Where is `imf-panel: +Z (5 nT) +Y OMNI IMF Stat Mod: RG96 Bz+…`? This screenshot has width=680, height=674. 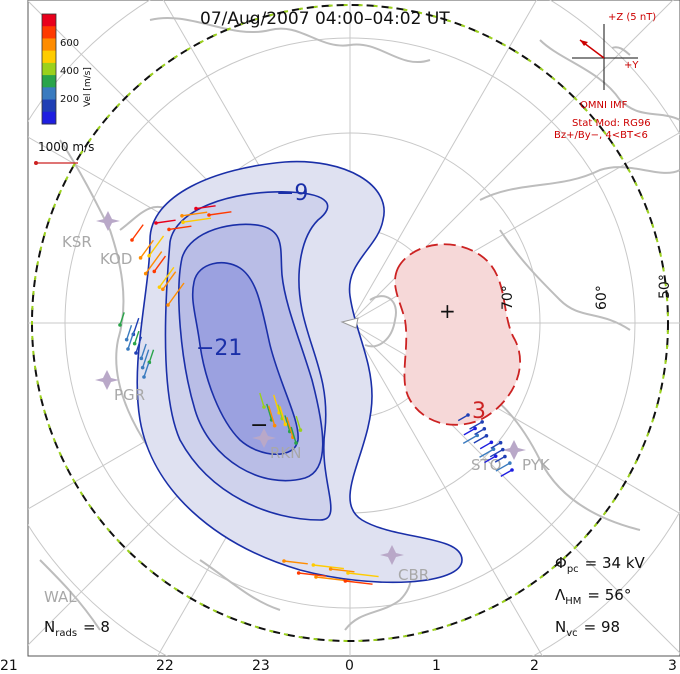 imf-panel: +Z (5 nT) +Y OMNI IMF Stat Mod: RG96 Bz+… is located at coordinates (605, 76).